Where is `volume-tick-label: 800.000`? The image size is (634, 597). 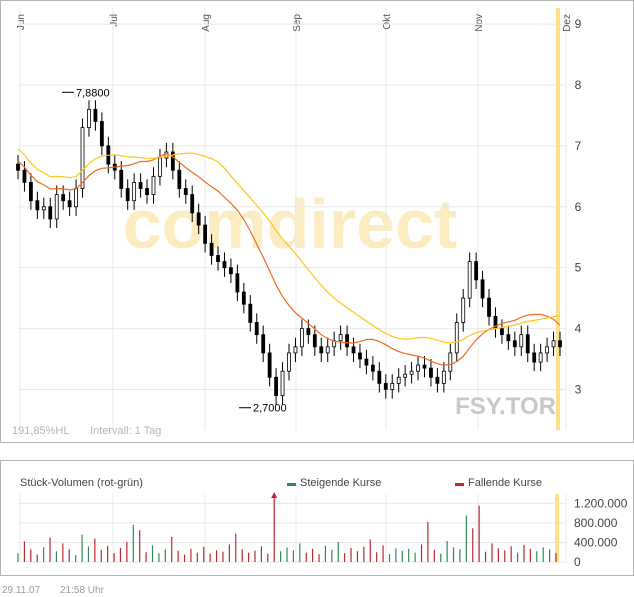 volume-tick-label: 800.000 is located at coordinates (596, 523).